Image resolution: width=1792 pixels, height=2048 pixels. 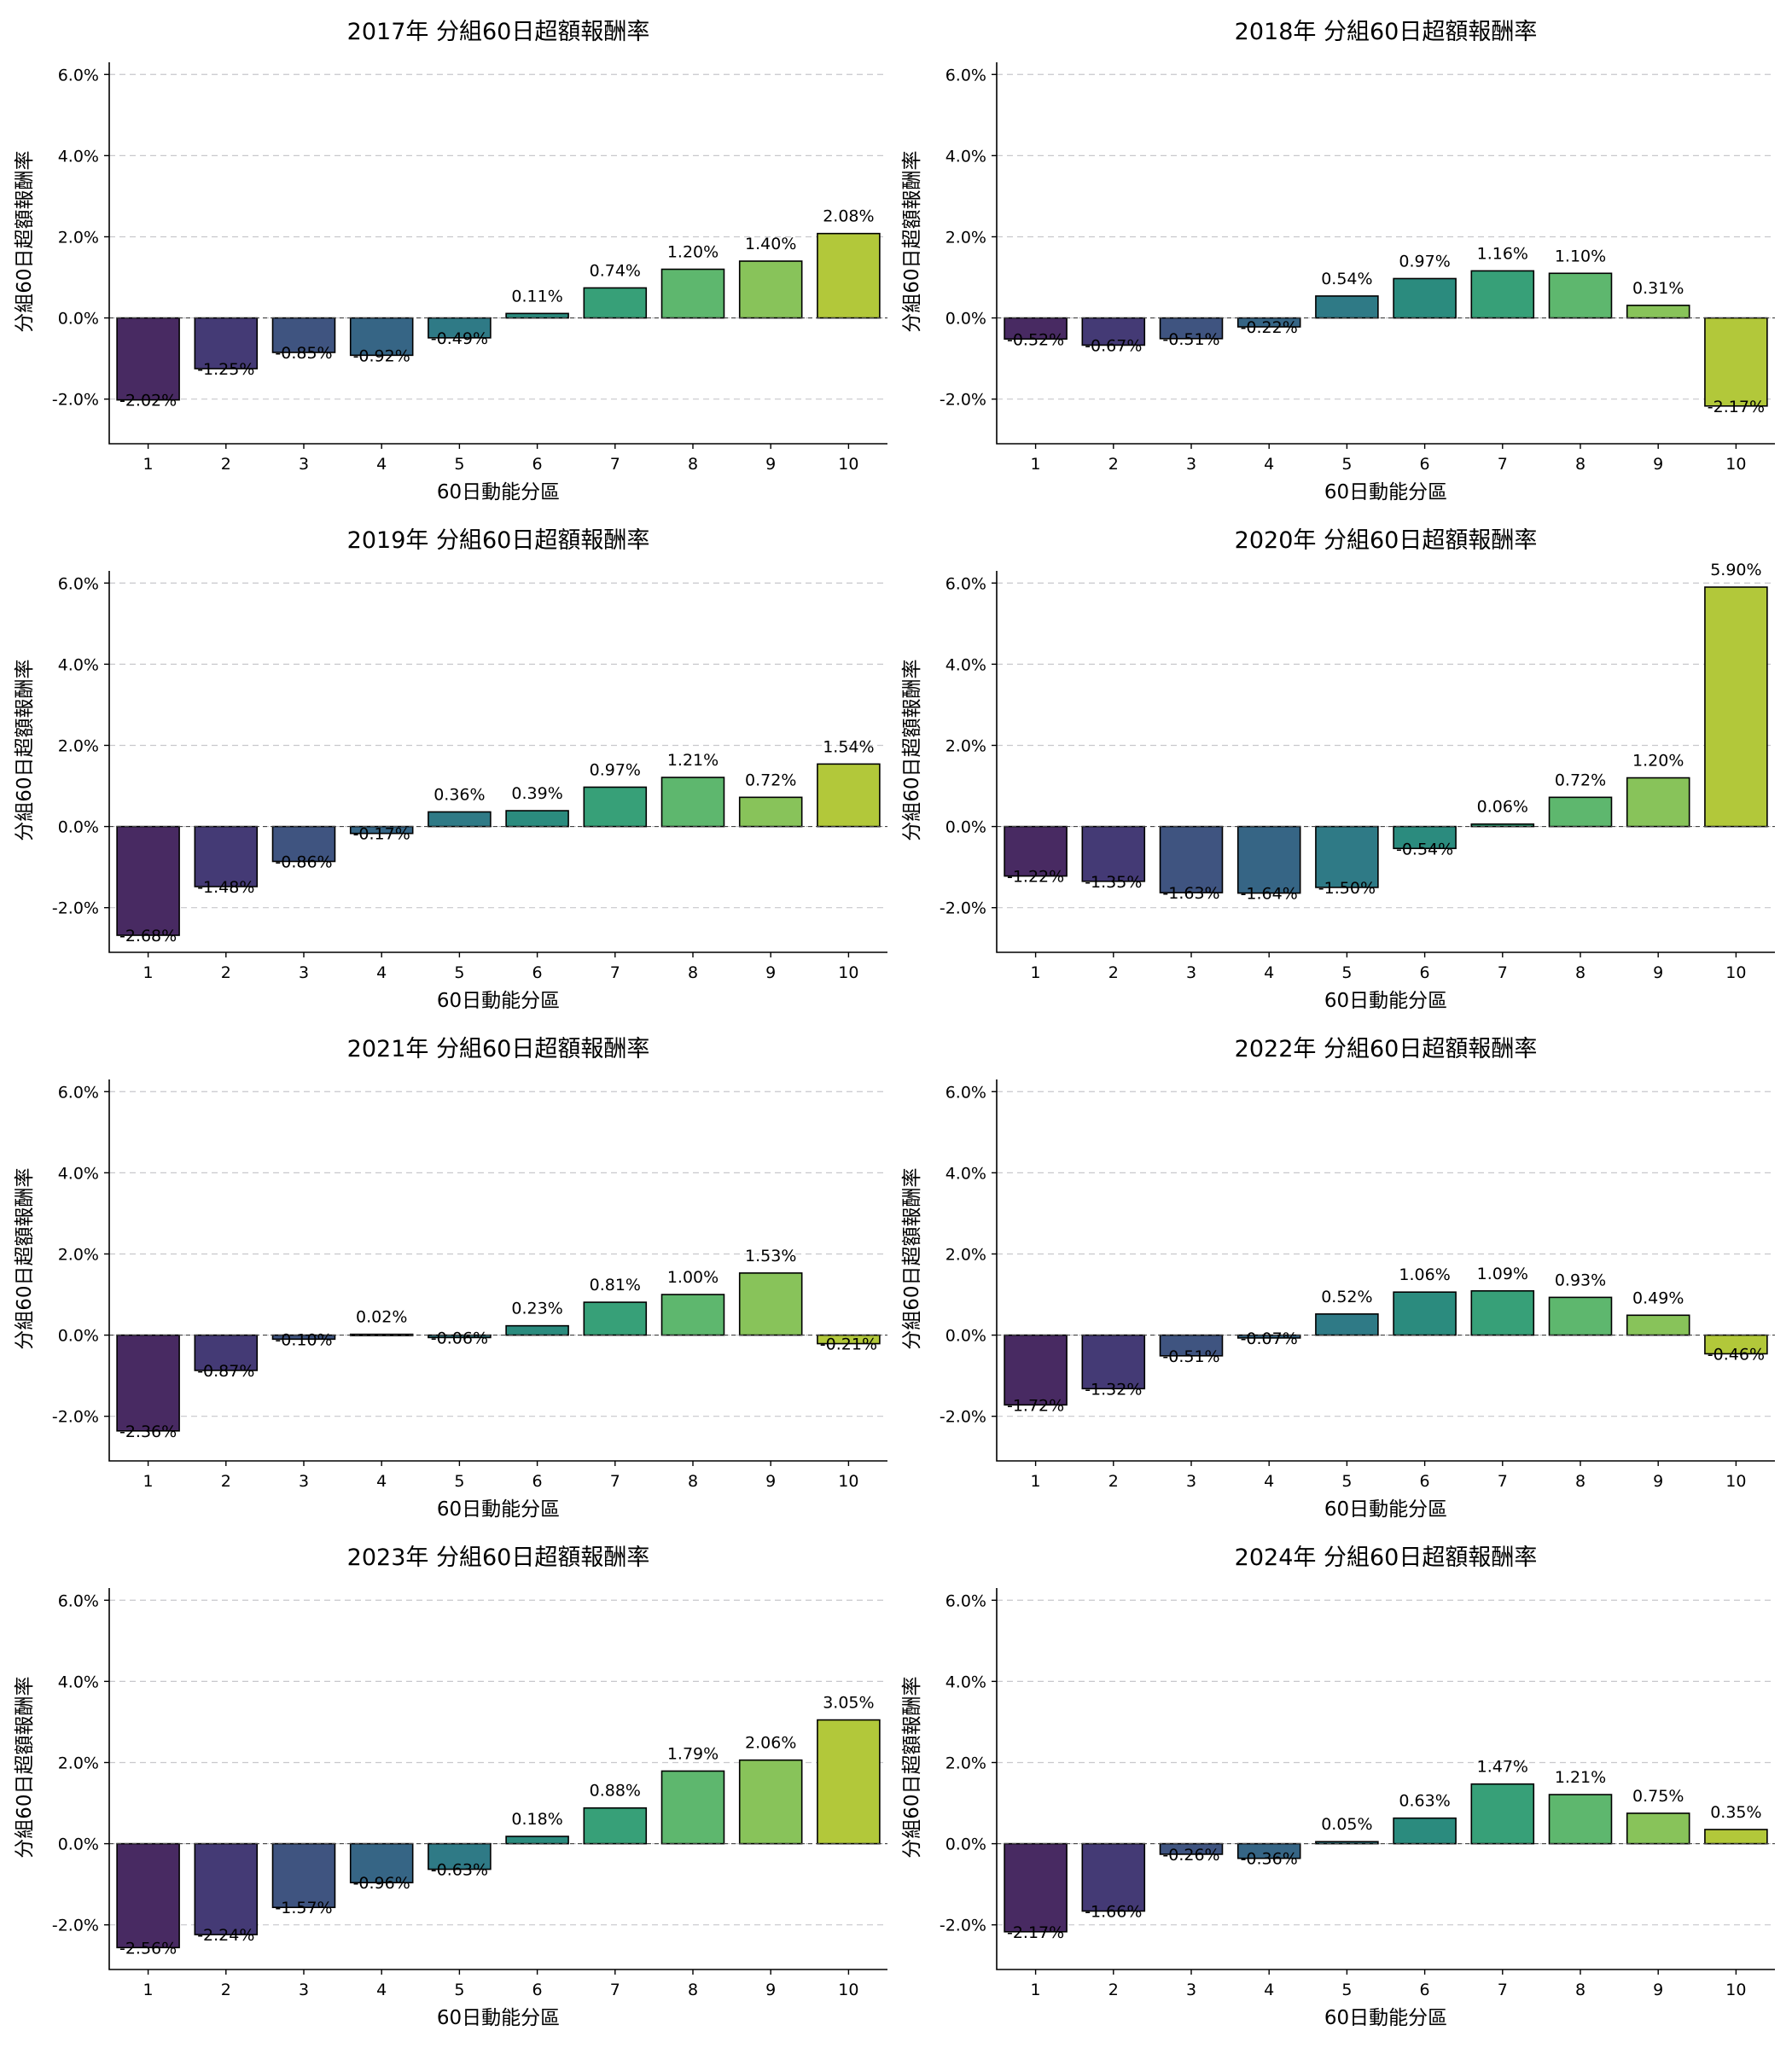 I want to click on data-label: -0.96%, so click(x=381, y=1884).